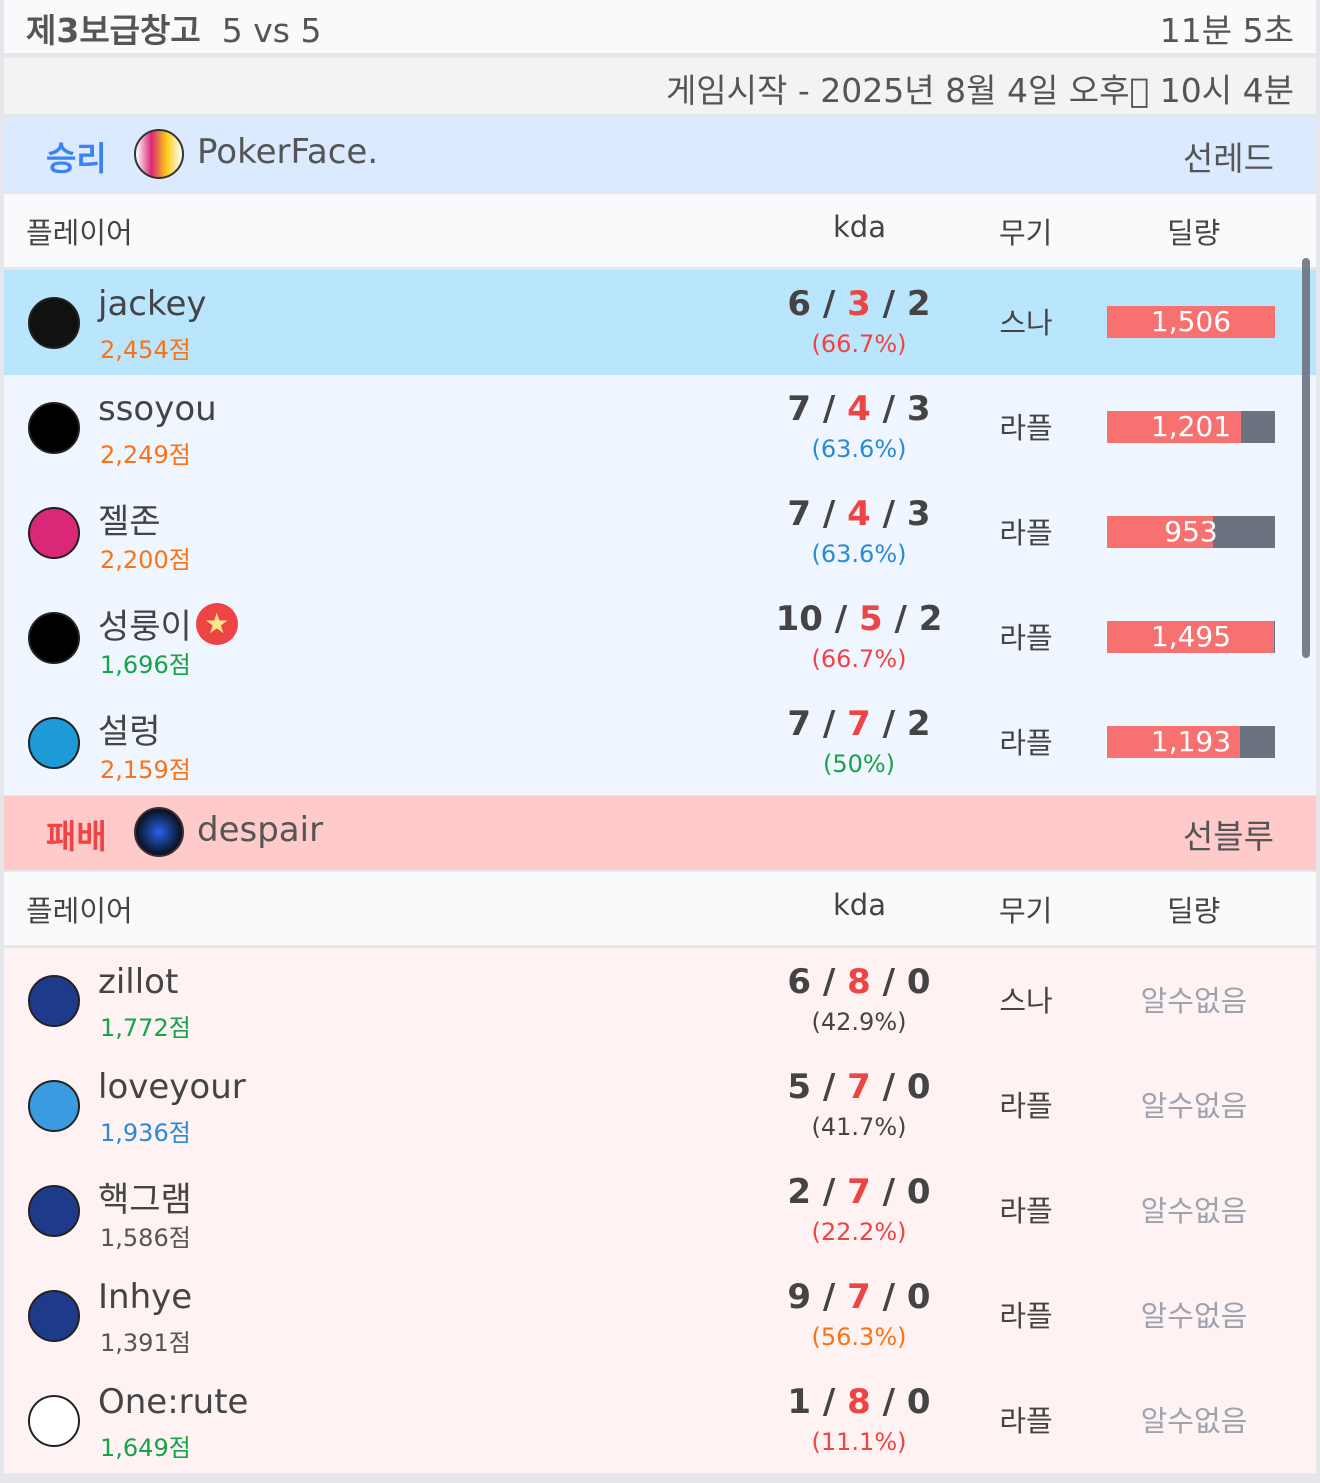 Image resolution: width=1320 pixels, height=1483 pixels. I want to click on kda-value: 2 / 7 / 0, so click(859, 1192).